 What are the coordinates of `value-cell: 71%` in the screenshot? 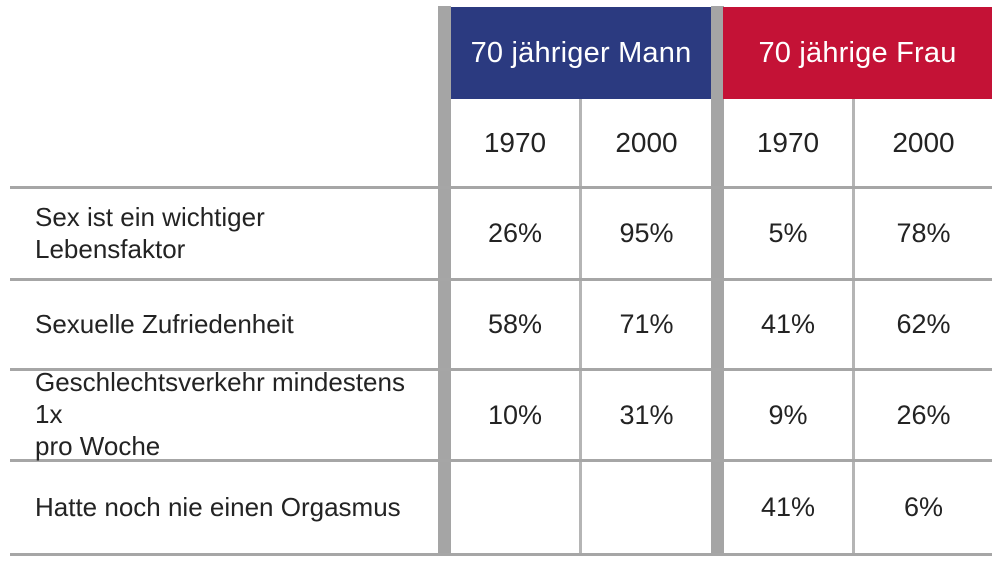 It's located at (646, 324).